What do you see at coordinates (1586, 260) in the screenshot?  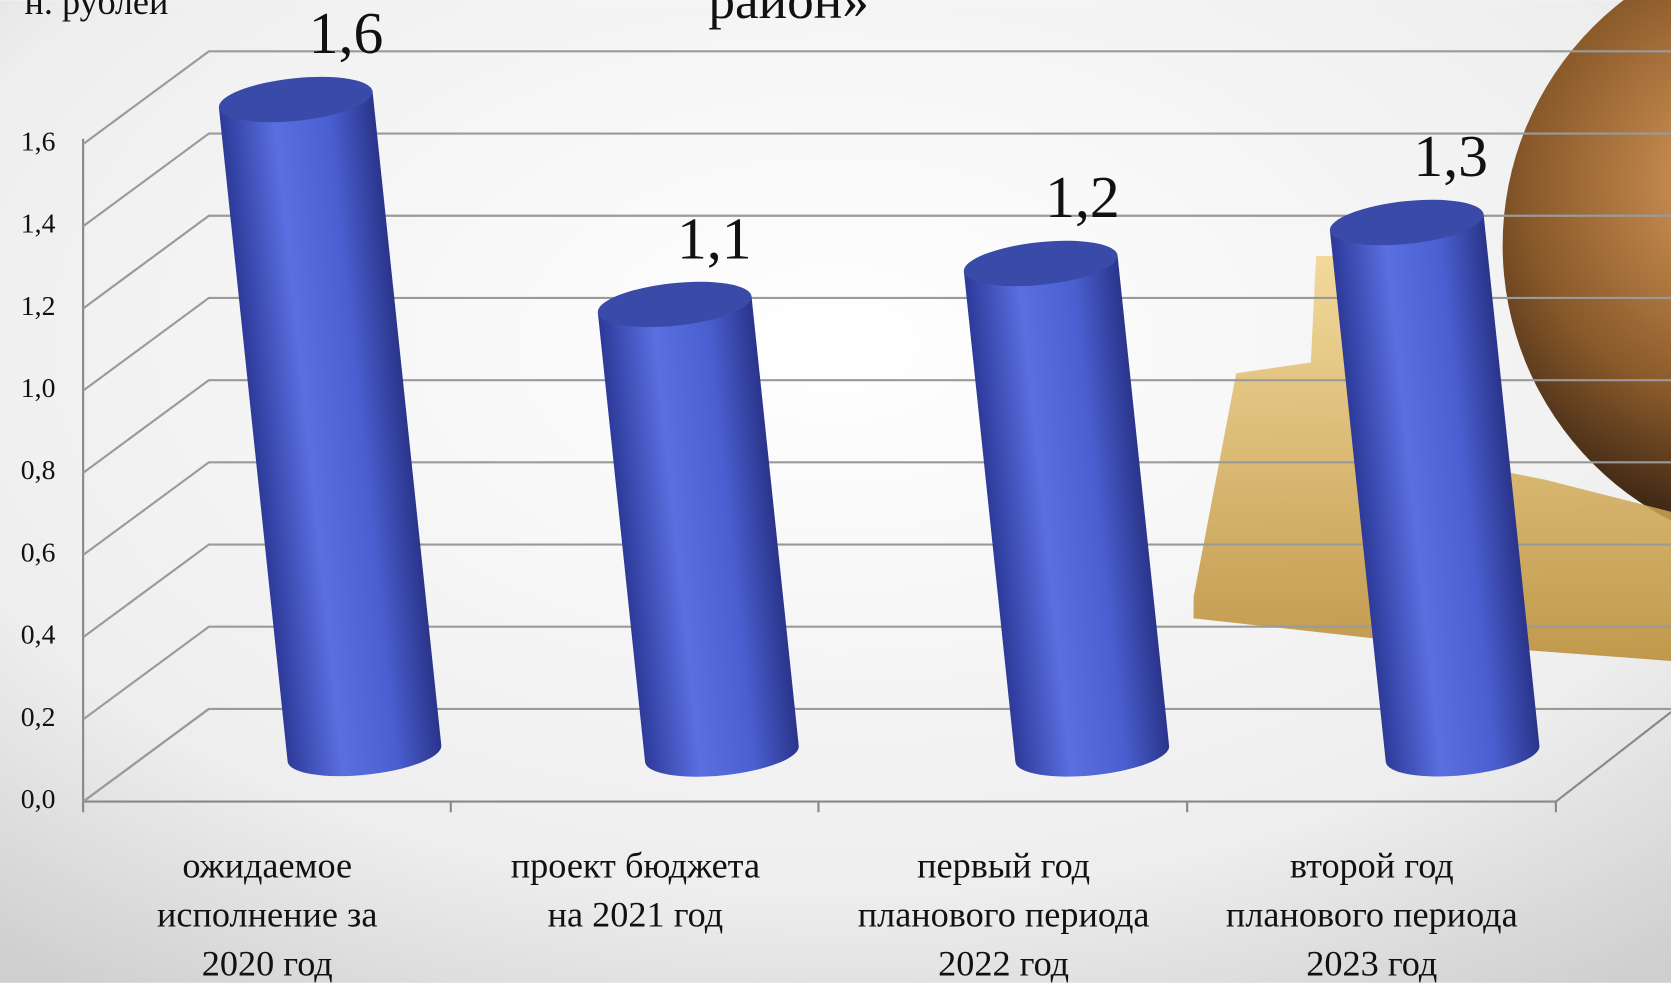 I see `globe-decoration` at bounding box center [1586, 260].